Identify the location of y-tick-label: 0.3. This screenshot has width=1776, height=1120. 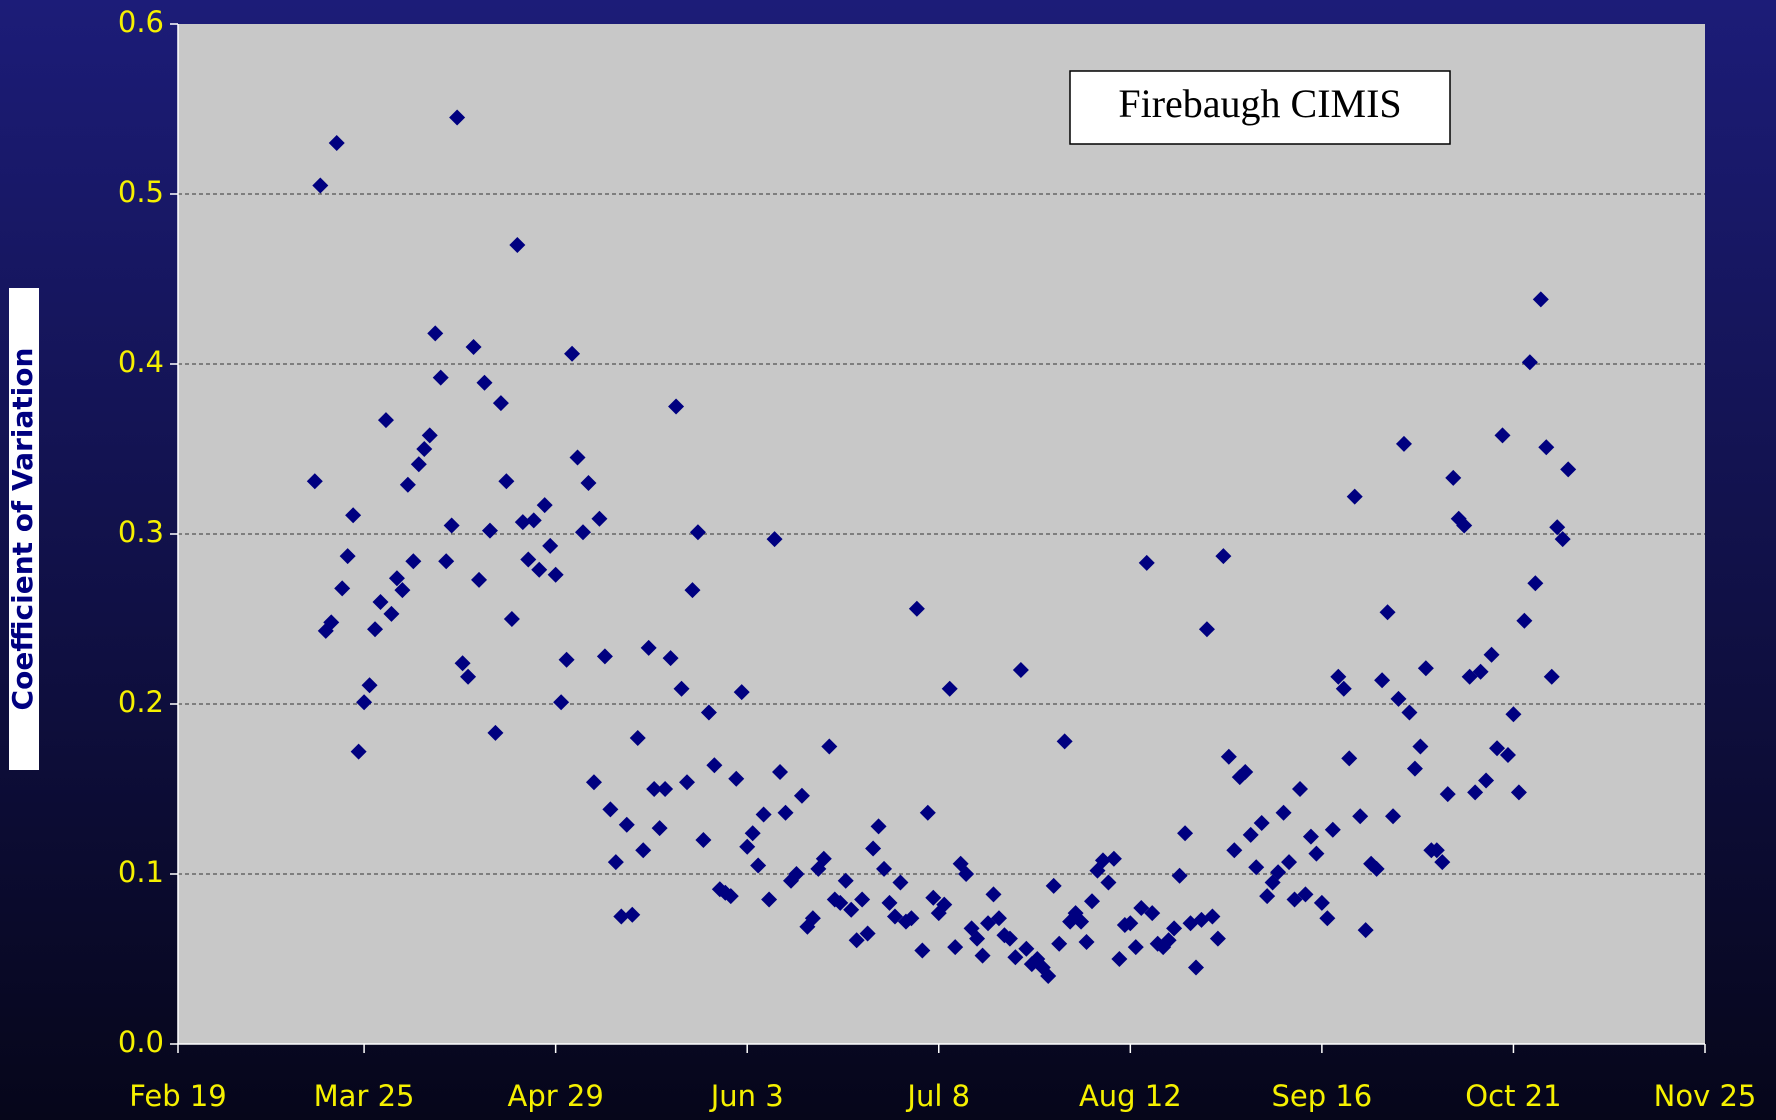
(141, 532).